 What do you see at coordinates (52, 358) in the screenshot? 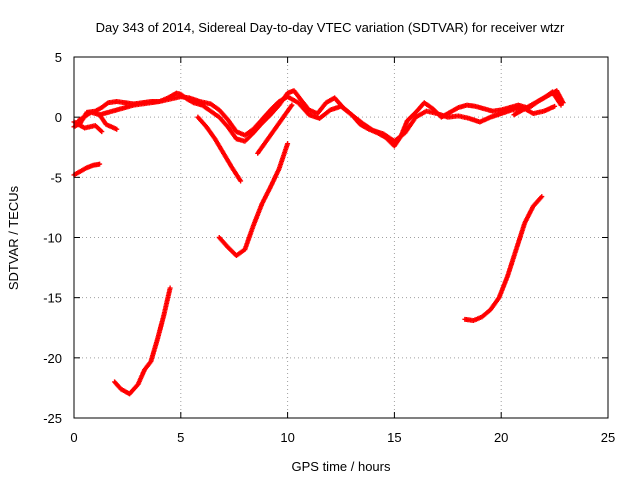
I see `y-tick-label: -20` at bounding box center [52, 358].